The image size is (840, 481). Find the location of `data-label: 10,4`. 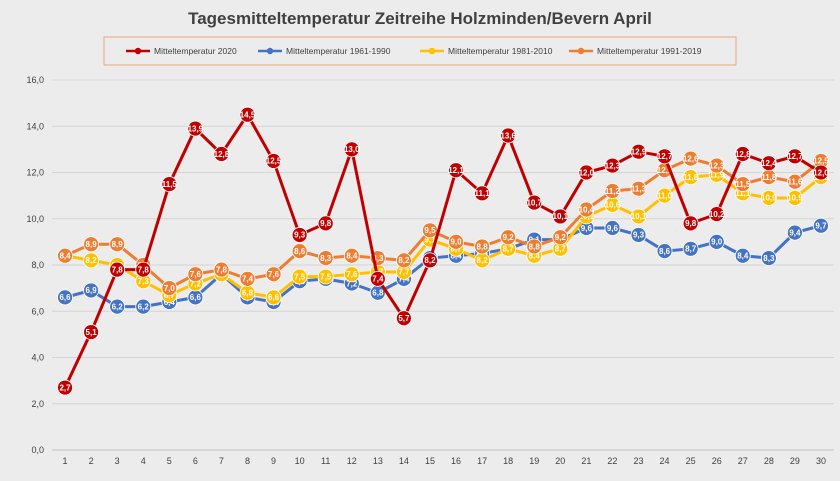

data-label: 10,4 is located at coordinates (587, 209).